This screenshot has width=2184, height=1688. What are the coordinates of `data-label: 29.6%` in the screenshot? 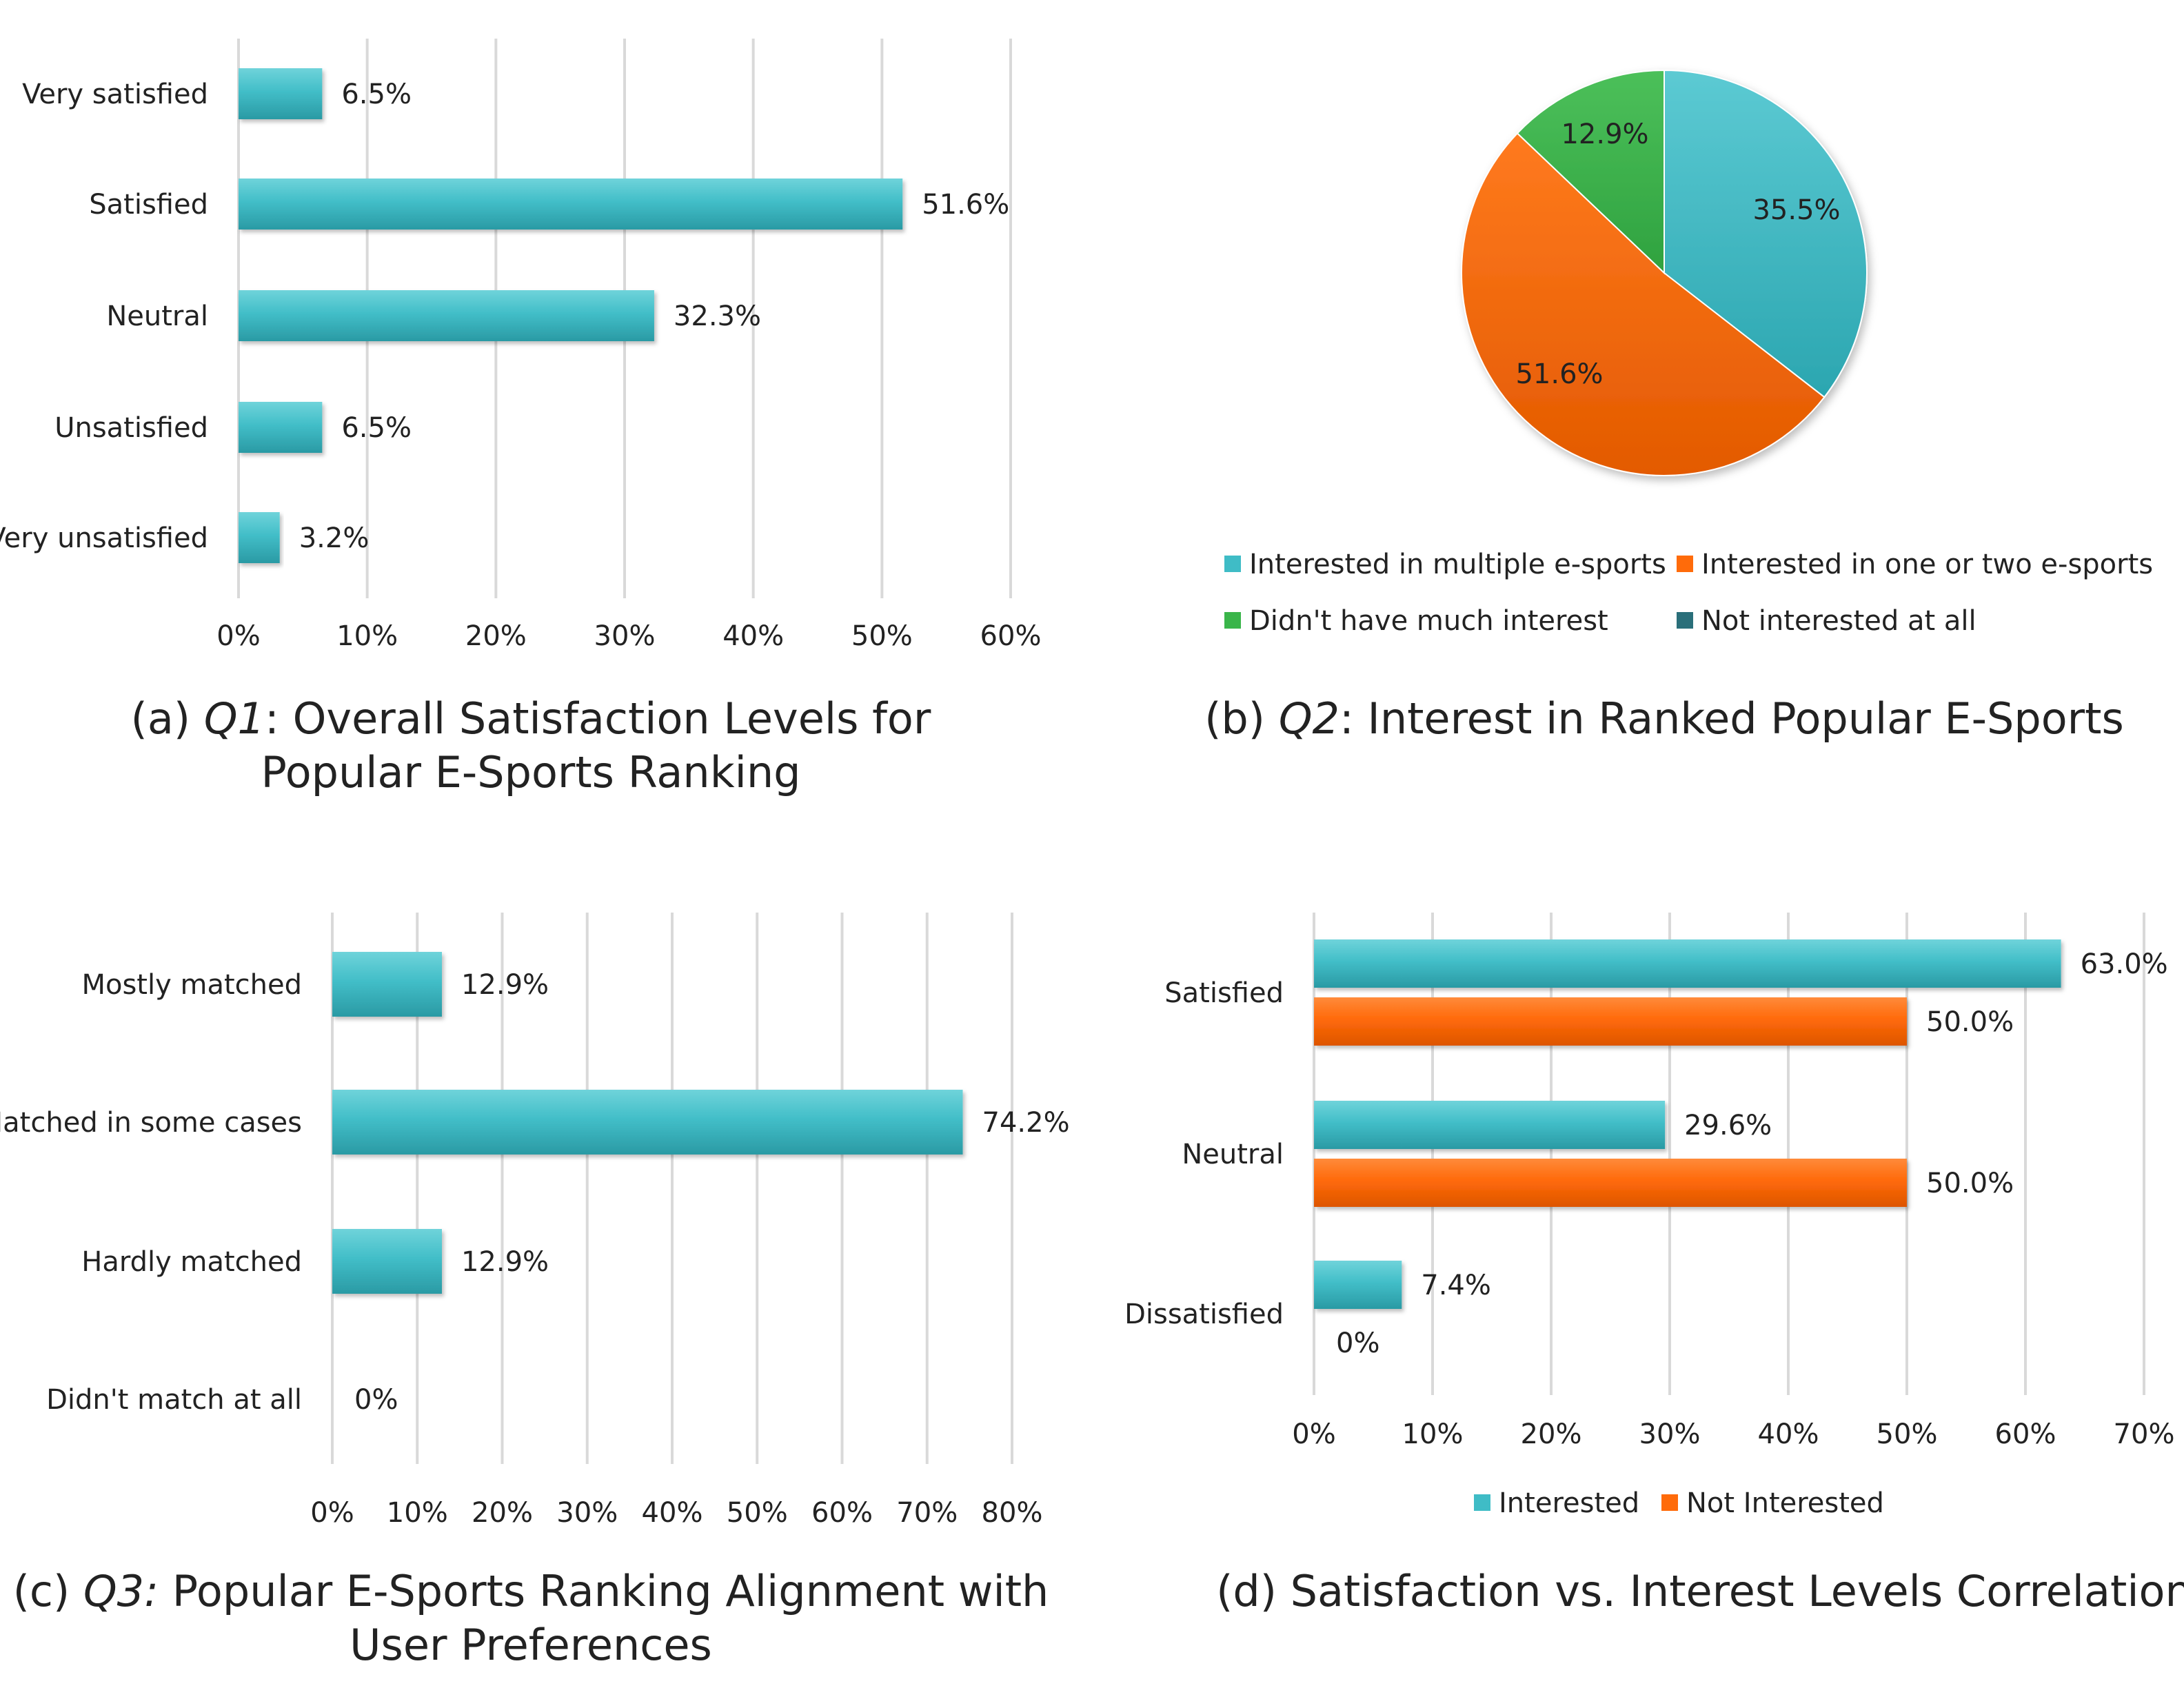 It's located at (1728, 1125).